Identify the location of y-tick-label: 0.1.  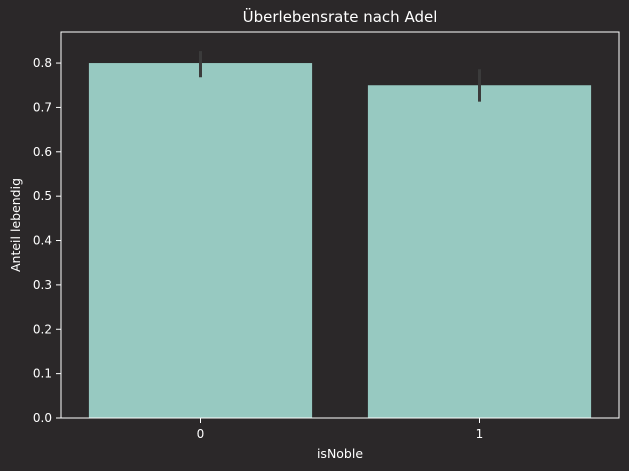
(42, 374).